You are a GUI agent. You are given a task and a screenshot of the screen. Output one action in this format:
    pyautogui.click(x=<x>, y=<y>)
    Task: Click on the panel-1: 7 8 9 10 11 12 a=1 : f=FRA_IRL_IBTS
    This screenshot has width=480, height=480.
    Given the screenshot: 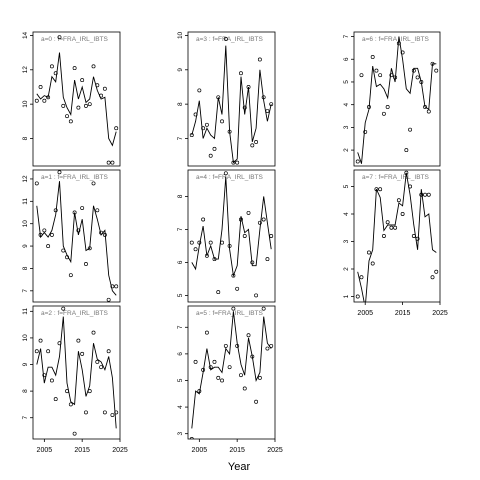 What is the action you would take?
    pyautogui.click(x=71, y=236)
    